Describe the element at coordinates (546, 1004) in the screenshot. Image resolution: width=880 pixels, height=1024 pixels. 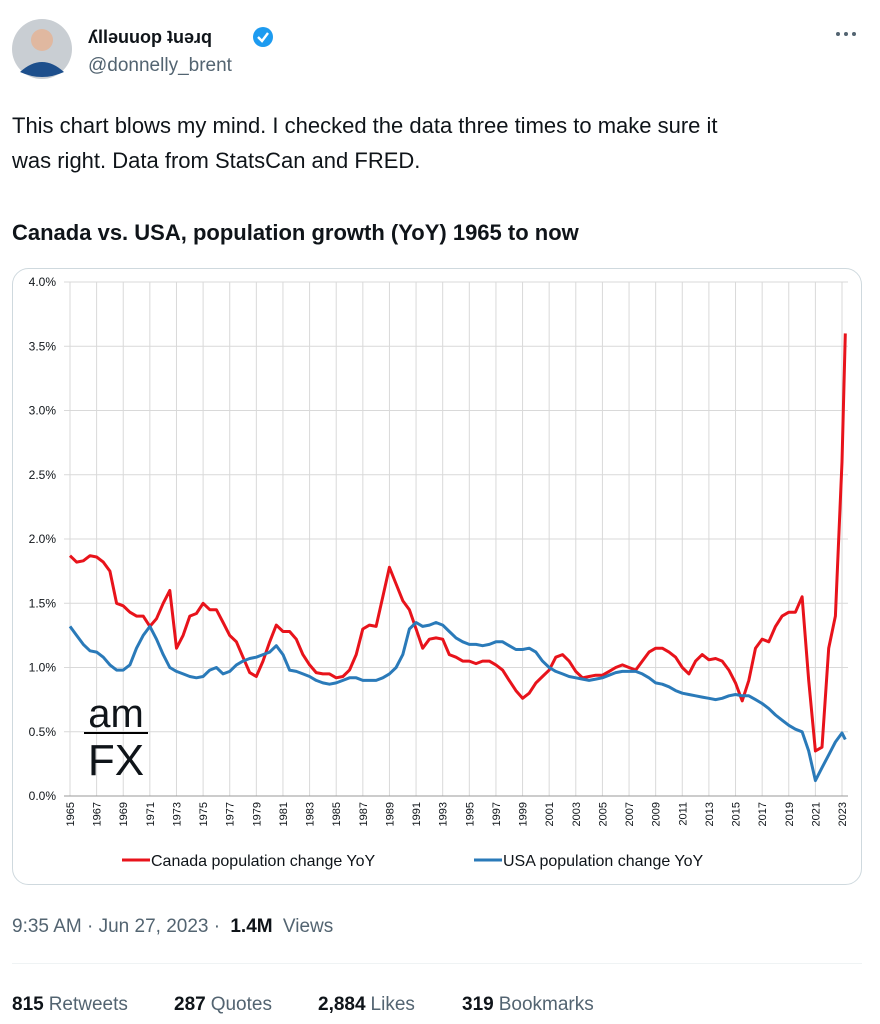
I see `stat-label: Bookmarks` at that location.